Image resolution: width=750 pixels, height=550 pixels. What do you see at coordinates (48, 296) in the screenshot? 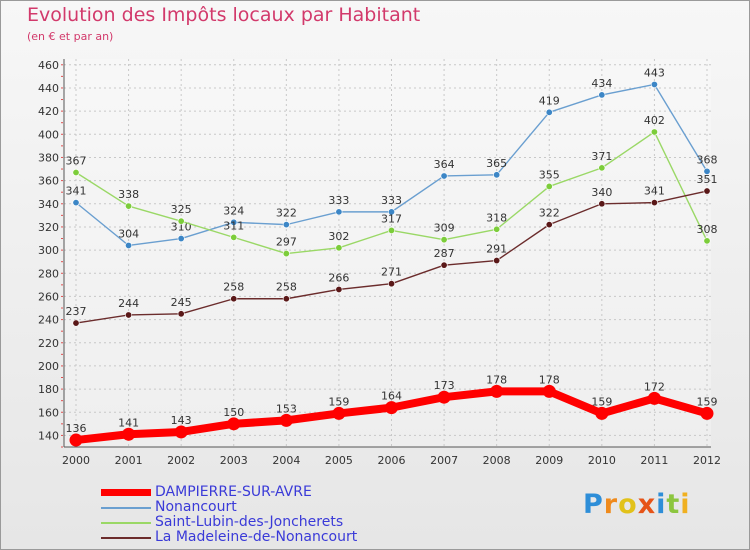
I see `y-tick-label: 260` at bounding box center [48, 296].